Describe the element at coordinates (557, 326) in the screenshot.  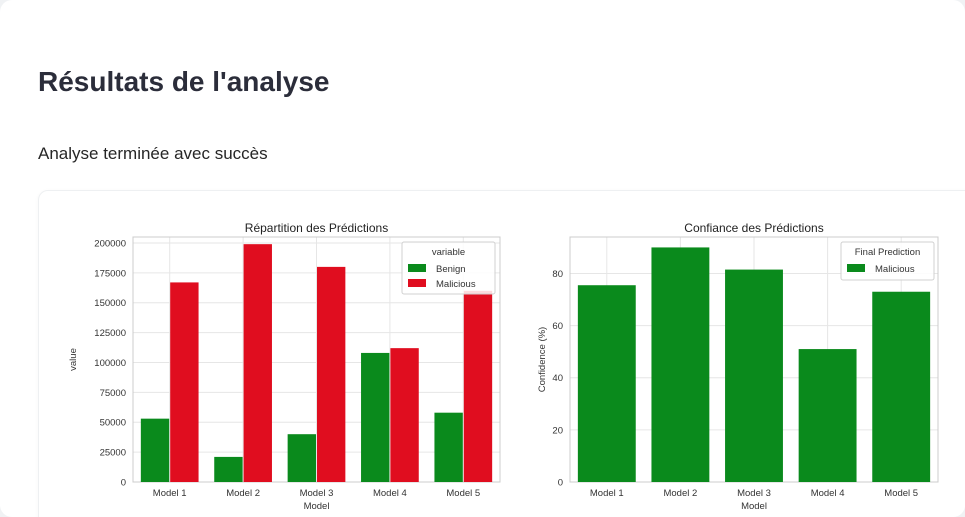
I see `y-tick-label: 60` at that location.